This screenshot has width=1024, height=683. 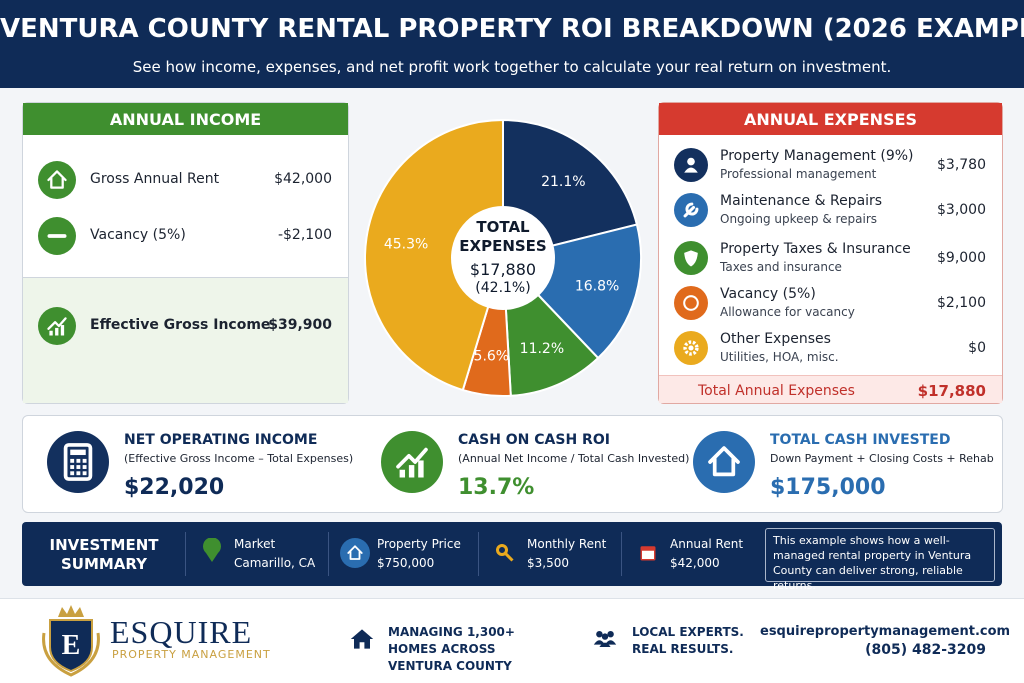 What do you see at coordinates (799, 219) in the screenshot?
I see `expense-subtitle: Ongoing upkeep & repairs` at bounding box center [799, 219].